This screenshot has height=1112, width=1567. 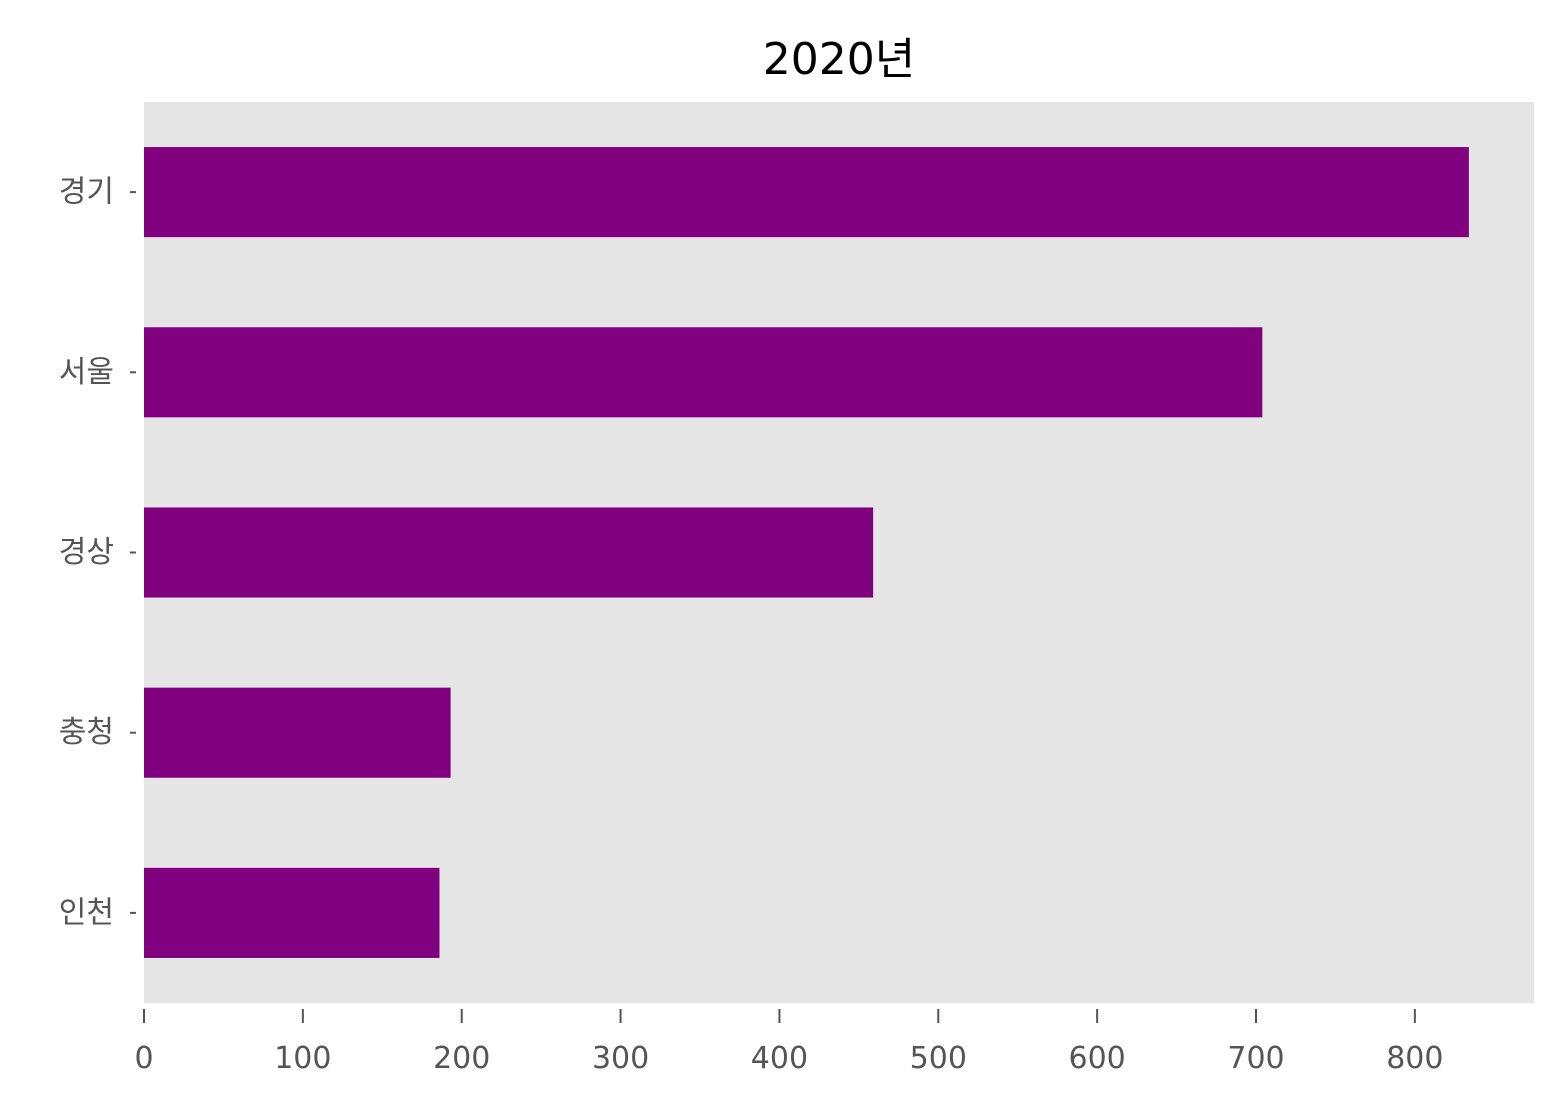 I want to click on x-tick-label: 300, so click(x=620, y=1058).